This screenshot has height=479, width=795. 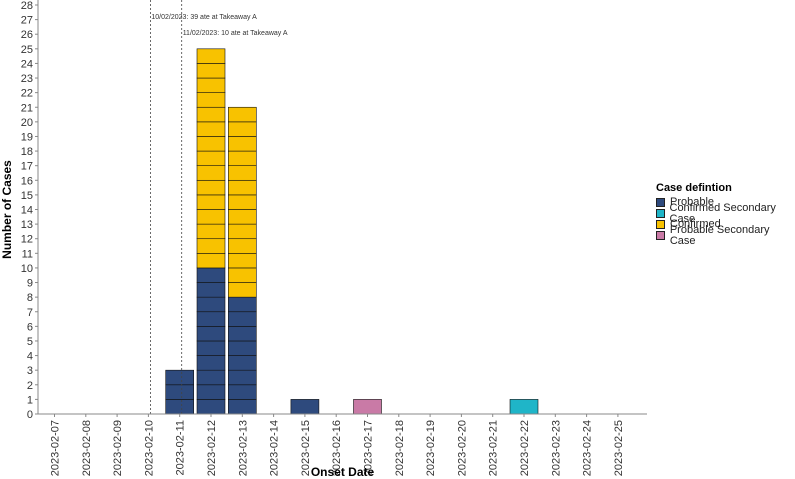 I want to click on y-tick-label: 16, so click(x=27, y=181).